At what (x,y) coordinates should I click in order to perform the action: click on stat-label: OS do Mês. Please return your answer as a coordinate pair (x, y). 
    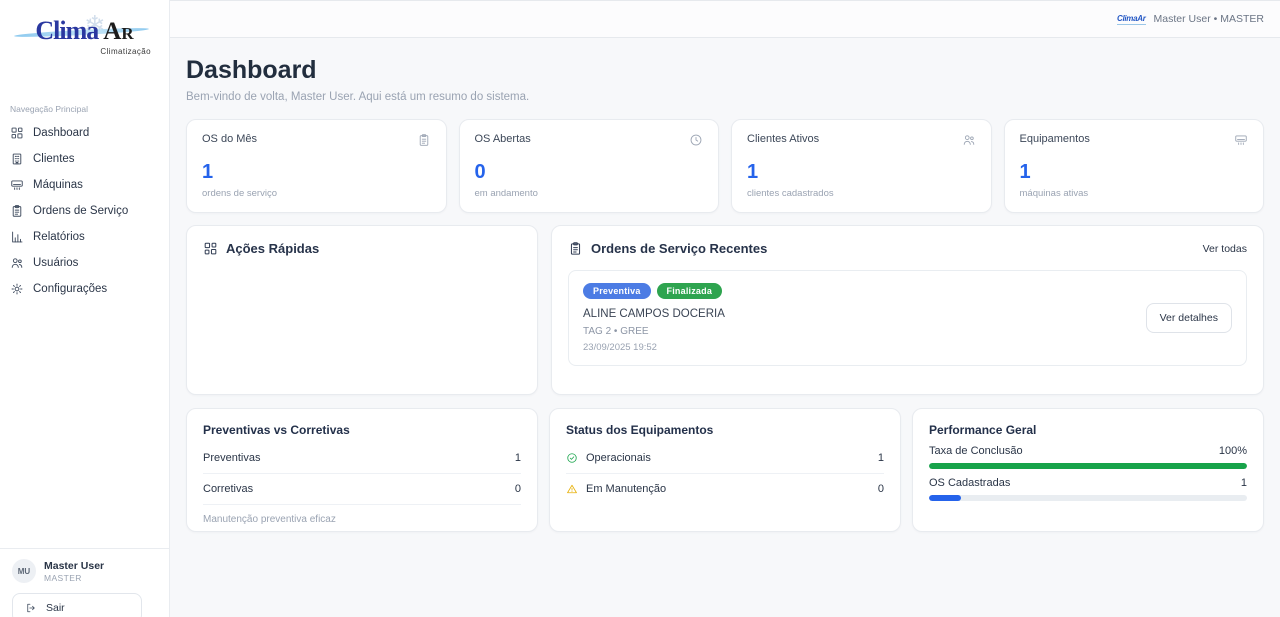
    Looking at the image, I should click on (230, 139).